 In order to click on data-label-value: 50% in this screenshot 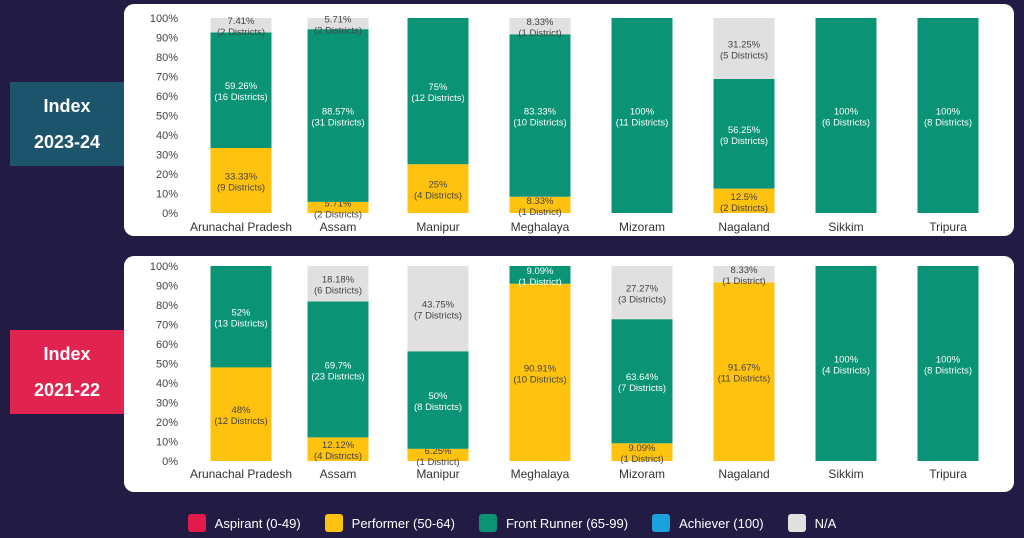, I will do `click(438, 396)`.